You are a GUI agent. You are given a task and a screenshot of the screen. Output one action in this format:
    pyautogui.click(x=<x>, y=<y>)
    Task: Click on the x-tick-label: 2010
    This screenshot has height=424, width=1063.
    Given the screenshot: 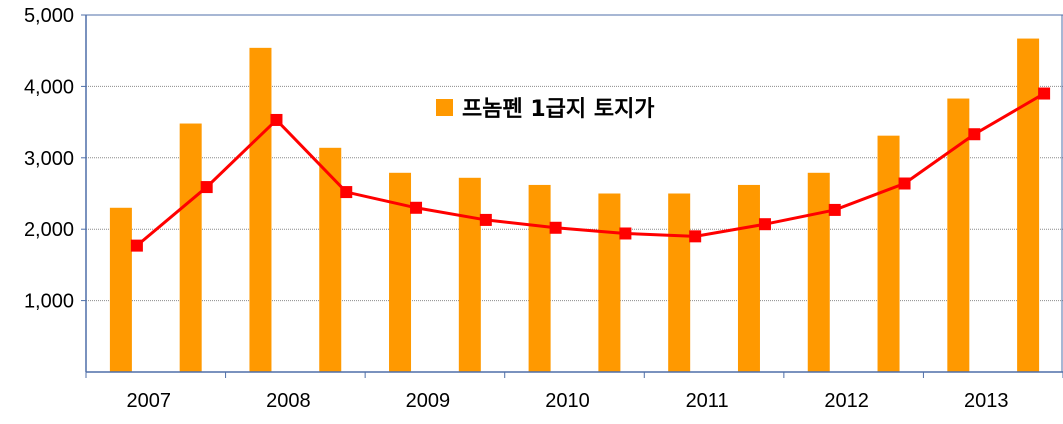 What is the action you would take?
    pyautogui.click(x=567, y=401)
    